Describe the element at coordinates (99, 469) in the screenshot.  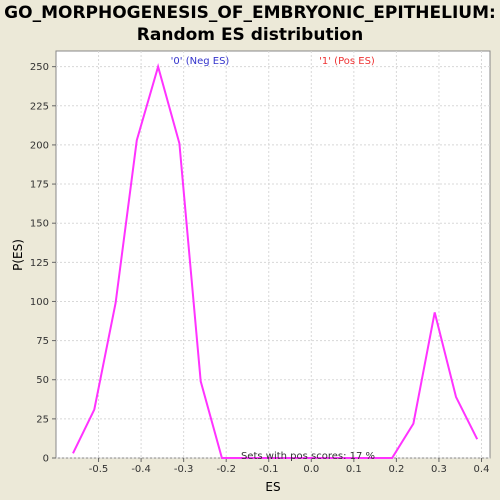
I see `x-tick-label: -0.5` at that location.